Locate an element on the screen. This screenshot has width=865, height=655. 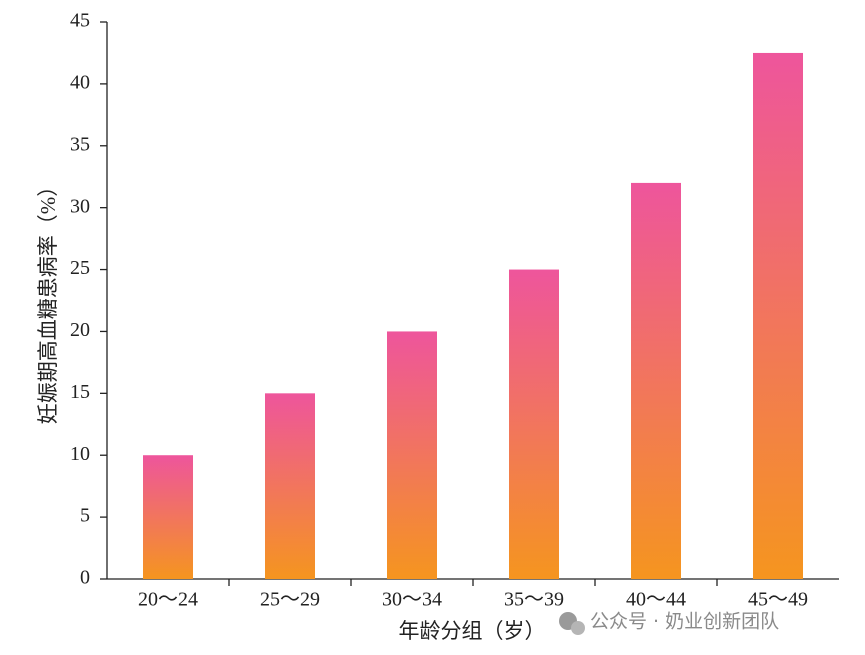
y-tick-label: 25 is located at coordinates (80, 268).